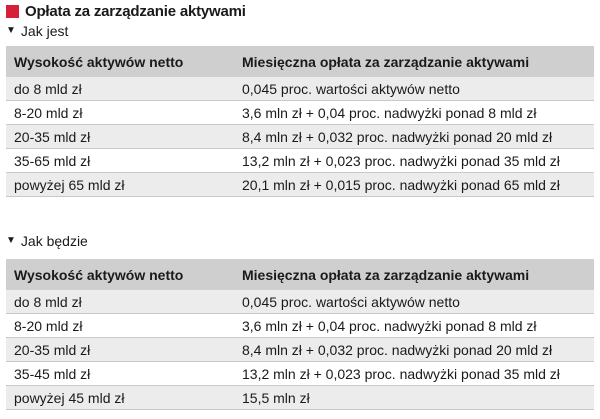  Describe the element at coordinates (135, 11) in the screenshot. I see `page-title: Opłata za zarządzanie aktywami` at that location.